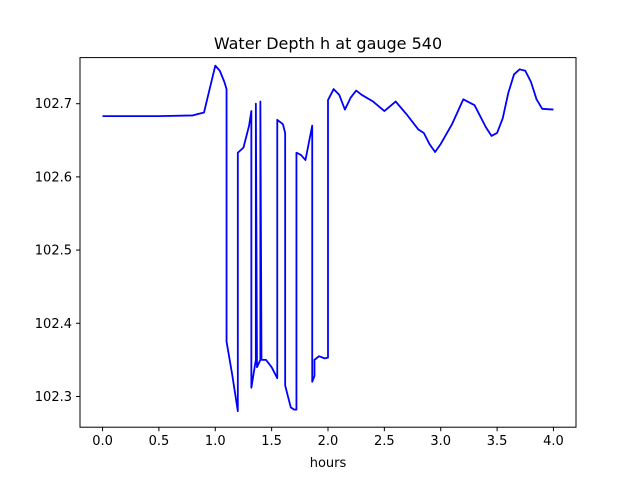 This screenshot has height=484, width=640. What do you see at coordinates (159, 441) in the screenshot?
I see `x-tick-label: 0.5` at bounding box center [159, 441].